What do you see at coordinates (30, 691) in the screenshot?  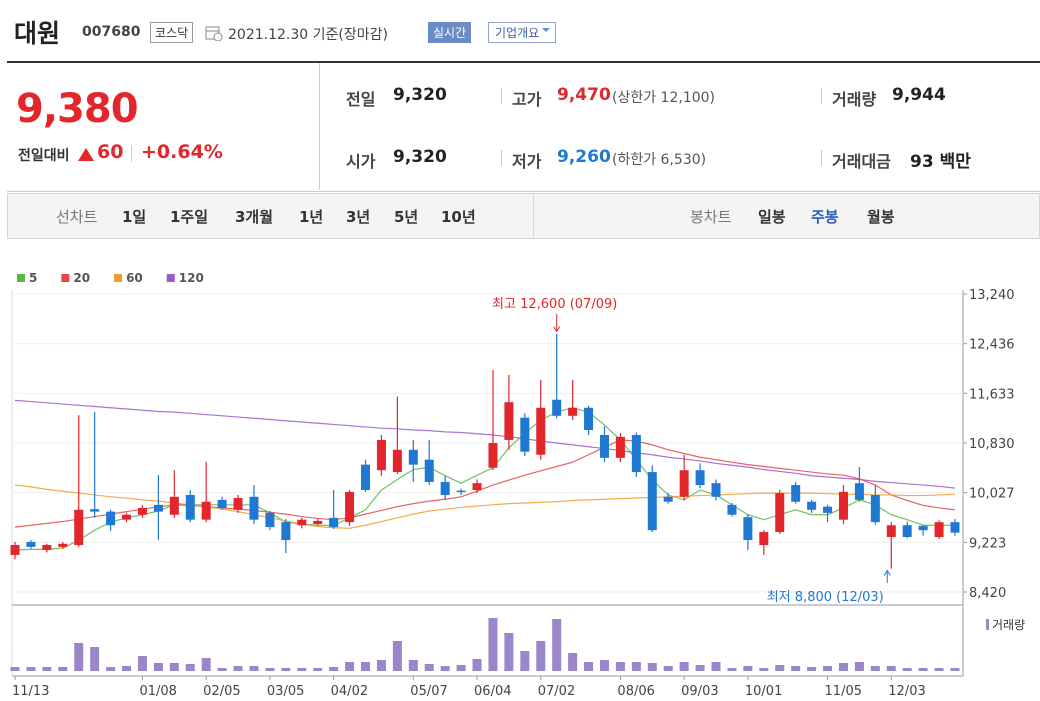 I see `x-tick-label: 11/13` at bounding box center [30, 691].